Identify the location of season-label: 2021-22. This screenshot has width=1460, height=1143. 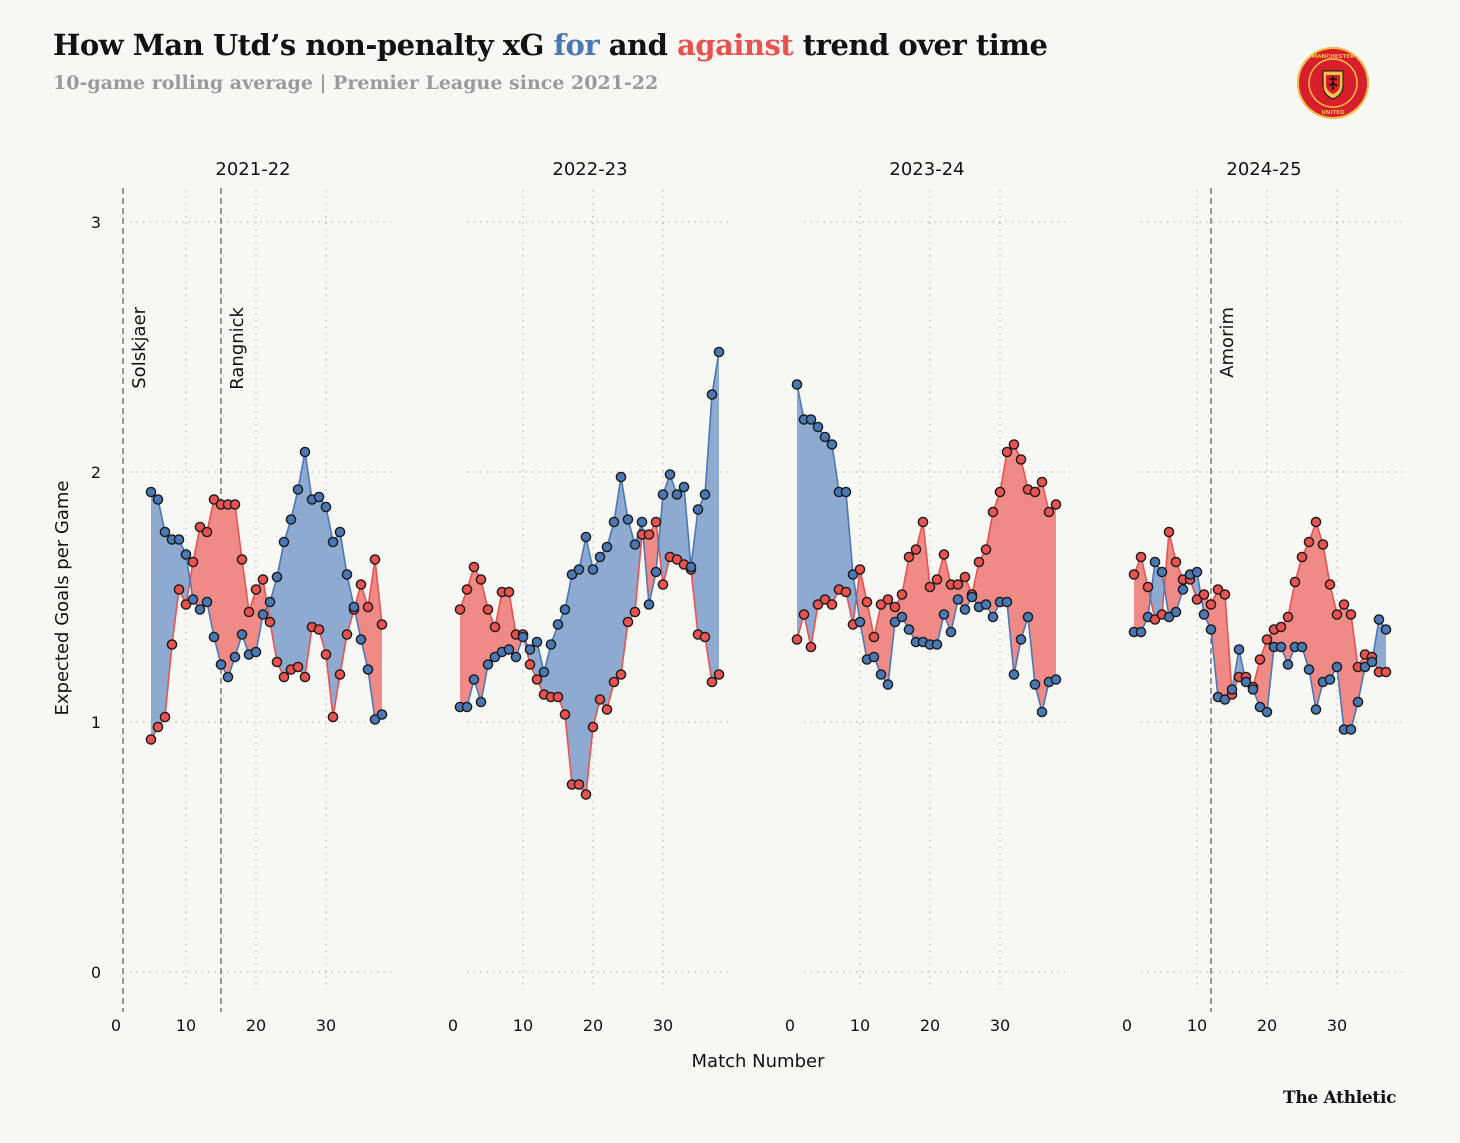
(252, 169).